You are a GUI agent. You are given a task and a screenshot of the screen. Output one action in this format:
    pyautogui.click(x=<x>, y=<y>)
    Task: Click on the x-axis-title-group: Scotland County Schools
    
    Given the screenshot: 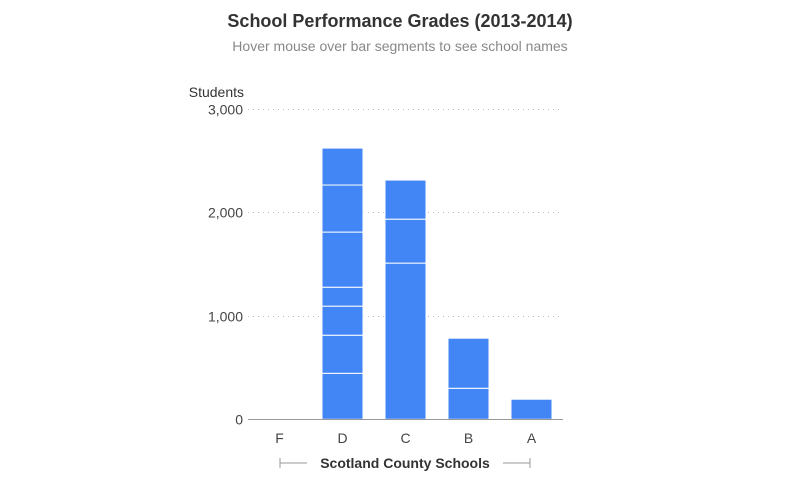 What is the action you would take?
    pyautogui.click(x=405, y=463)
    